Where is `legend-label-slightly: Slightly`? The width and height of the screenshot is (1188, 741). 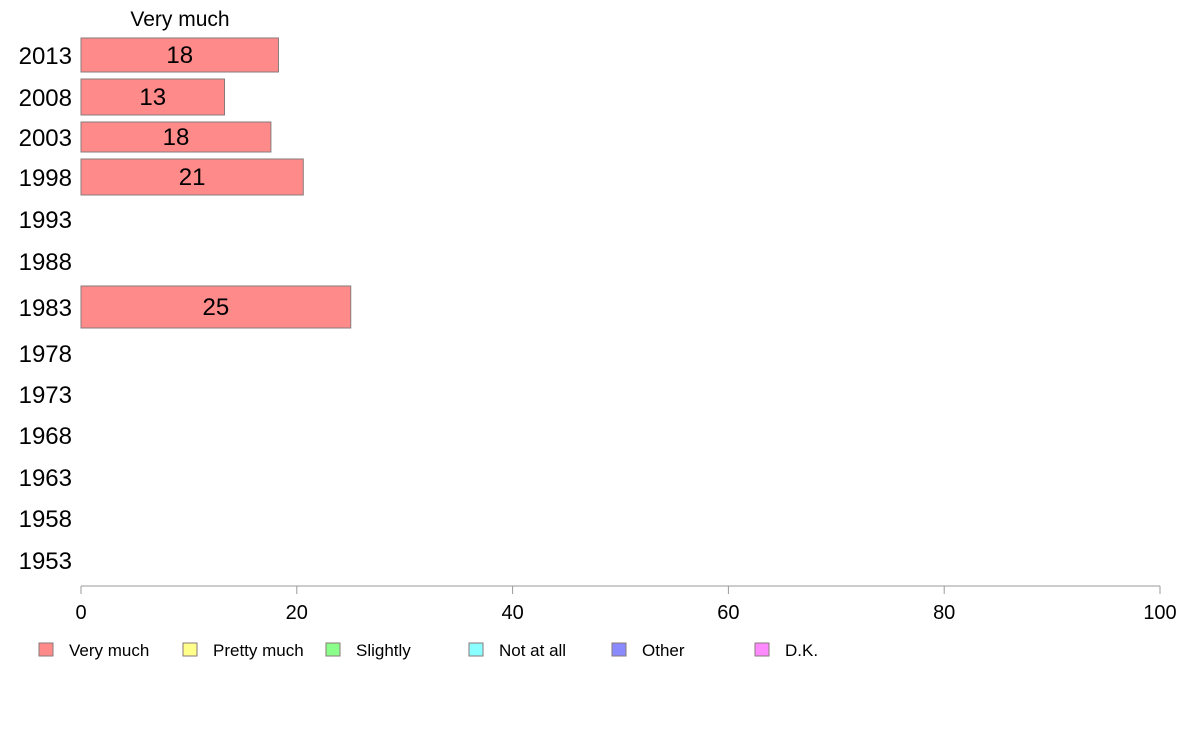 legend-label-slightly: Slightly is located at coordinates (383, 650).